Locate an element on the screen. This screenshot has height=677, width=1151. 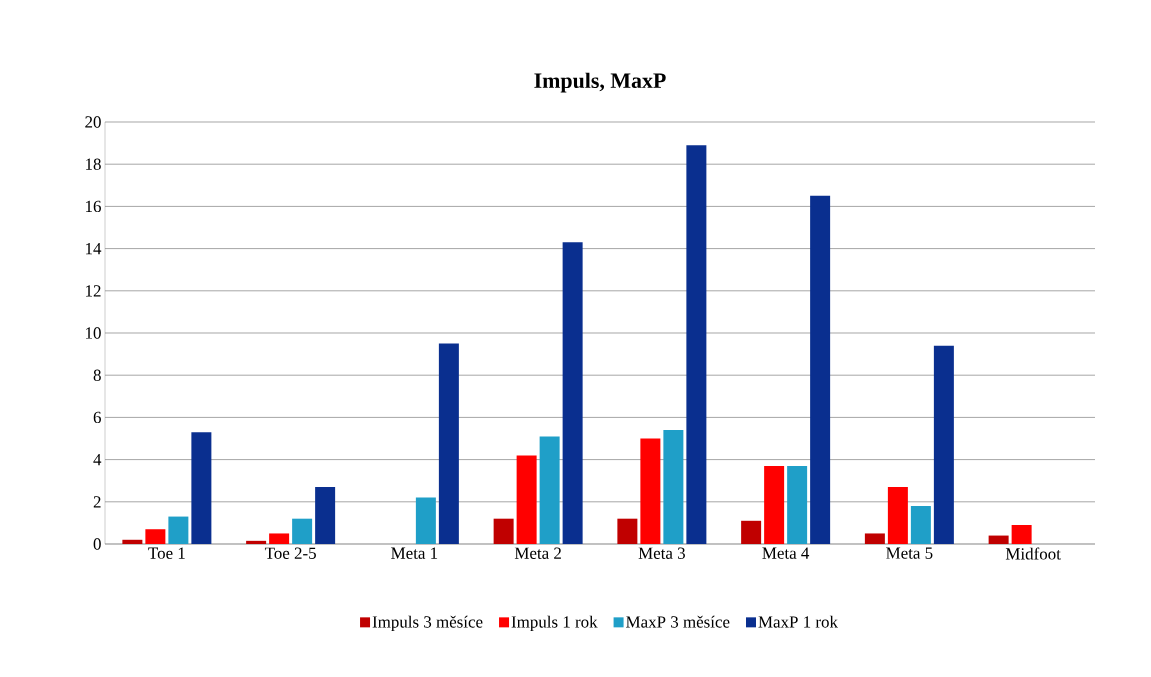
x-tick-label: Meta 4 is located at coordinates (786, 553).